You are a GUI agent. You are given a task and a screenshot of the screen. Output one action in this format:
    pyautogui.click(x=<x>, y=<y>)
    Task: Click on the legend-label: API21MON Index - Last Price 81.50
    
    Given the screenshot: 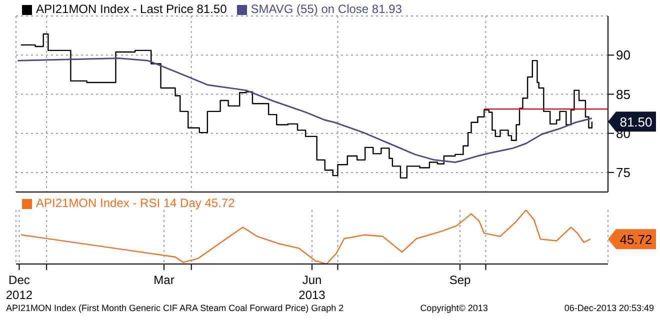 What is the action you would take?
    pyautogui.click(x=131, y=9)
    